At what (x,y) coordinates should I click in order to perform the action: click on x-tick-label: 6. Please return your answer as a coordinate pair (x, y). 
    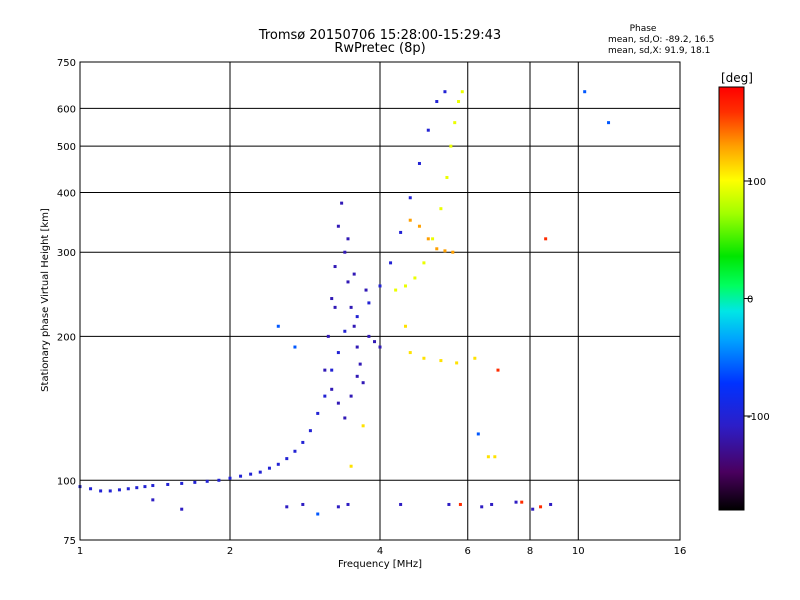
    Looking at the image, I should click on (468, 551).